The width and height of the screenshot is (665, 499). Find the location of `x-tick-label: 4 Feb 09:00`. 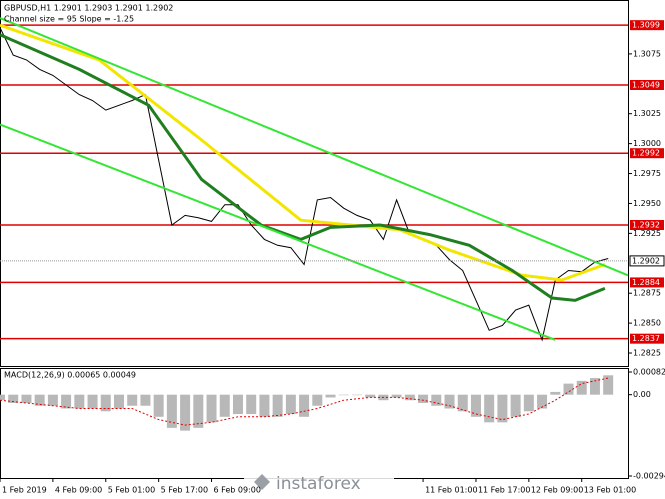

x-tick-label: 4 Feb 09:00 is located at coordinates (78, 490).